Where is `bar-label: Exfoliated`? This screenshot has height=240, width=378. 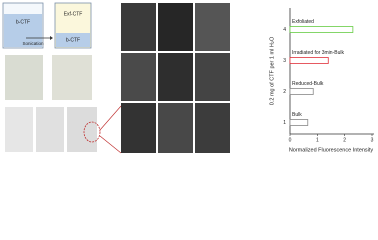 bar-label: Exfoliated is located at coordinates (303, 22).